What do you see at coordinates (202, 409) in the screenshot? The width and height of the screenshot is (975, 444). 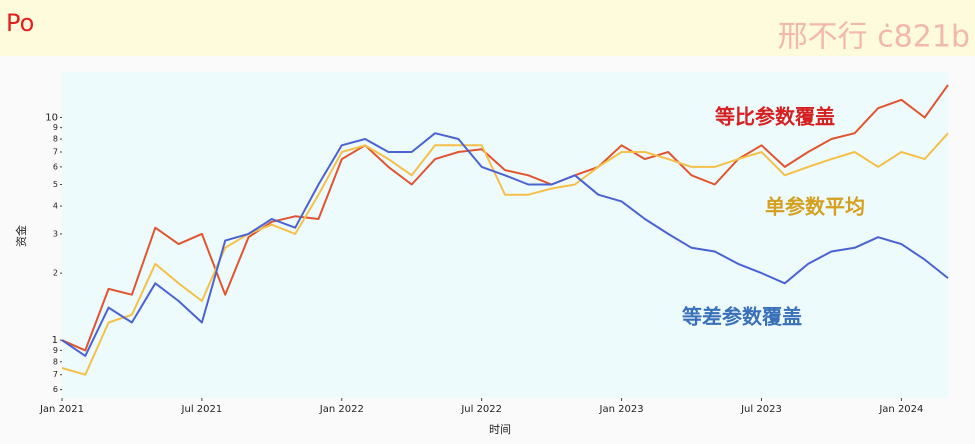 I see `x-tick-label: Jul 2021` at bounding box center [202, 409].